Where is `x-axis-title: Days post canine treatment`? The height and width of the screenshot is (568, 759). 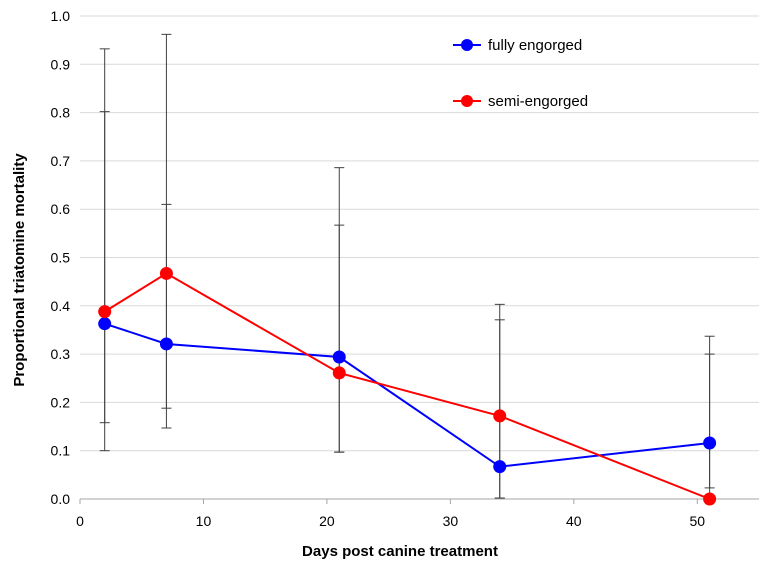
x-axis-title: Days post canine treatment is located at coordinates (400, 551).